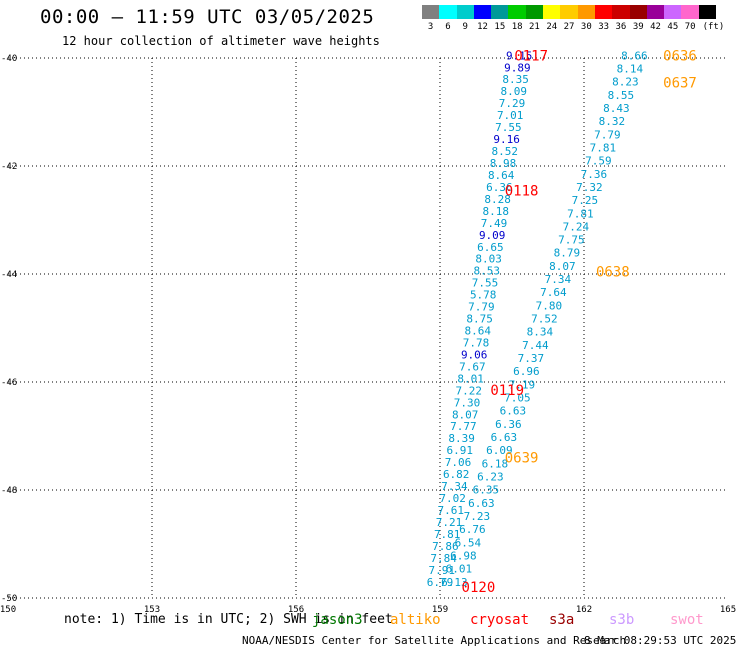 This screenshot has height=650, width=740. I want to click on wave-height-value: 7.61, so click(451, 510).